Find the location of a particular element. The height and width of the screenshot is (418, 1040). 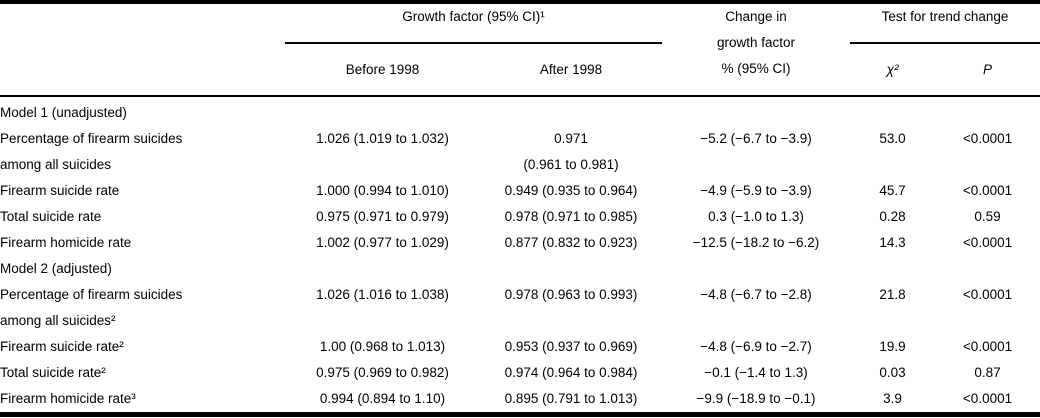

cell-after-1998: 0.895 (0.791 to 1.013) is located at coordinates (571, 398).